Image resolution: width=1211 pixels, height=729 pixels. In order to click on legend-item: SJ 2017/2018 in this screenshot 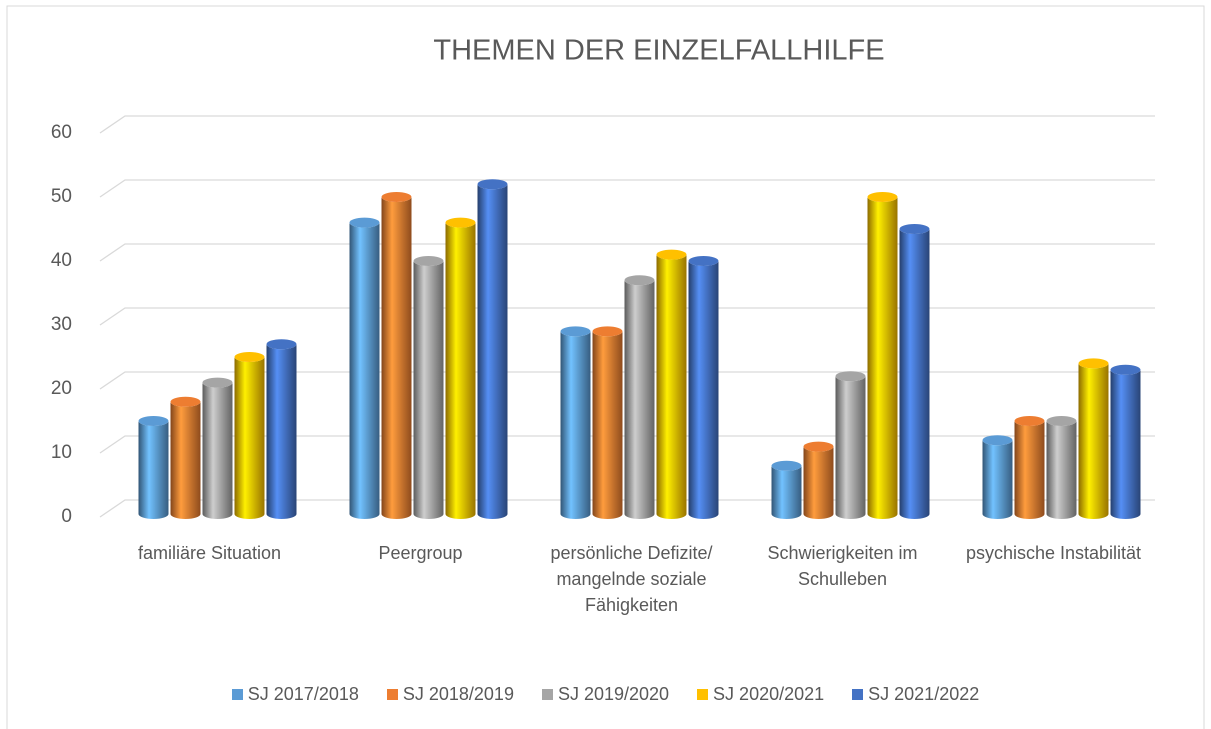, I will do `click(295, 694)`.